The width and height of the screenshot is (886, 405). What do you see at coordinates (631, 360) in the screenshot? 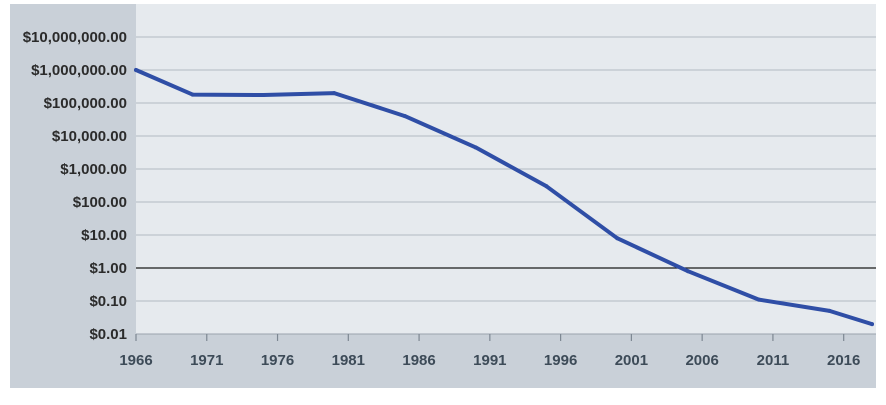
I see `x-tick-label: 2001` at bounding box center [631, 360].